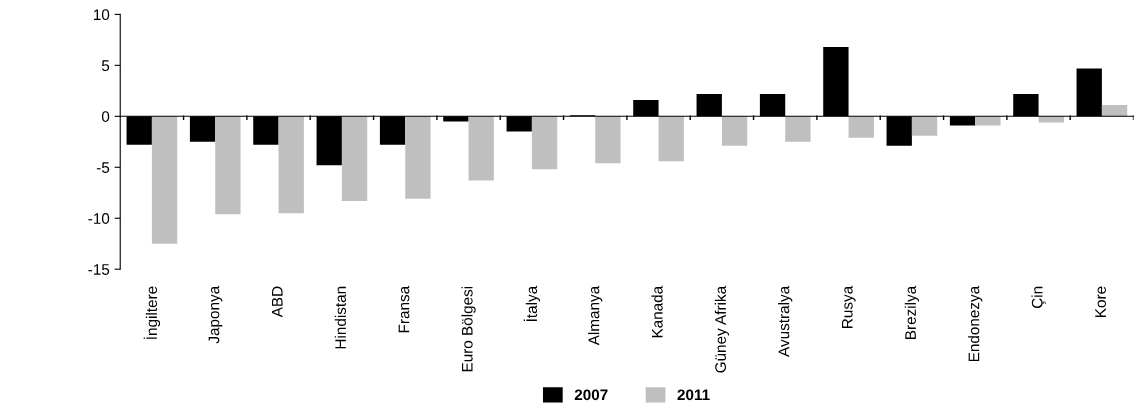 This screenshot has width=1145, height=411. What do you see at coordinates (340, 317) in the screenshot?
I see `x-tick-label: Hindistan` at bounding box center [340, 317].